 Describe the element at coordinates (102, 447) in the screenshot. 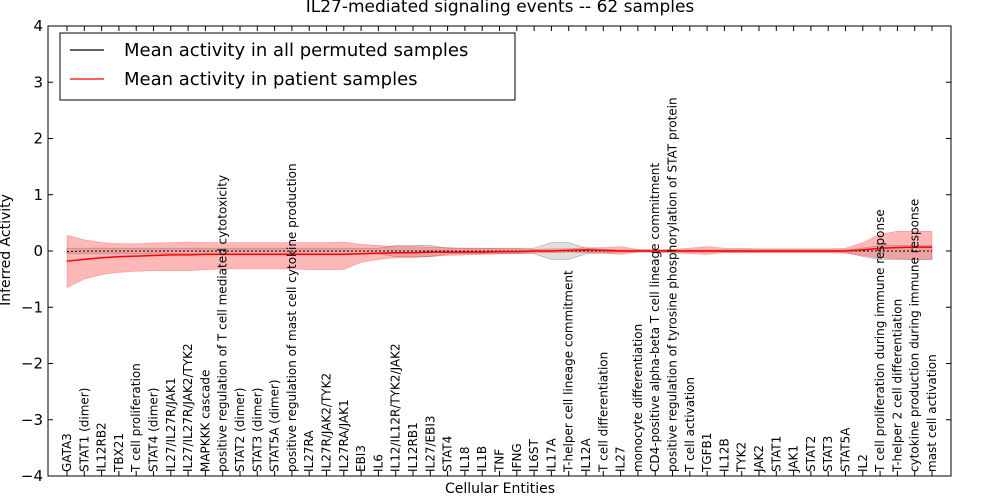

I see `x-tick-label: IL12RB2` at that location.